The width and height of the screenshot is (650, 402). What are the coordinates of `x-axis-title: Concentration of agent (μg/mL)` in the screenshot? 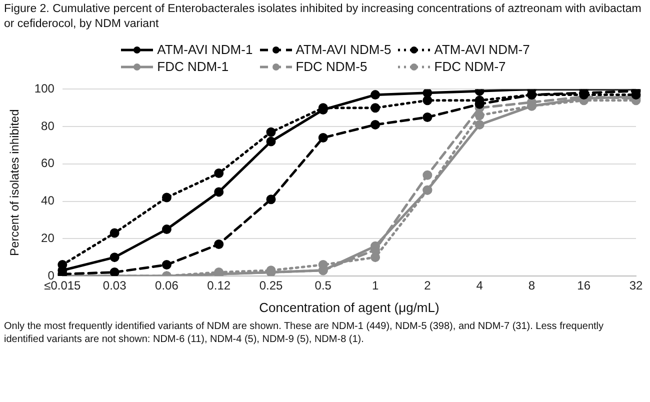 It's located at (349, 307).